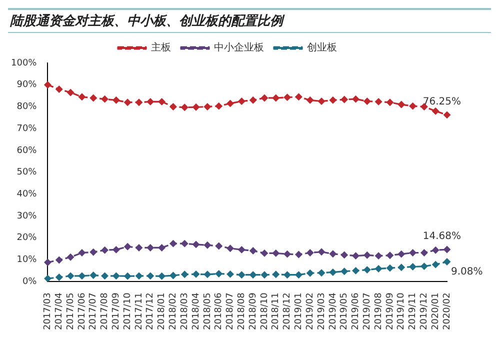 The height and width of the screenshot is (344, 499). Describe the element at coordinates (231, 311) in the screenshot. I see `x-tick-label: 2018/07` at that location.